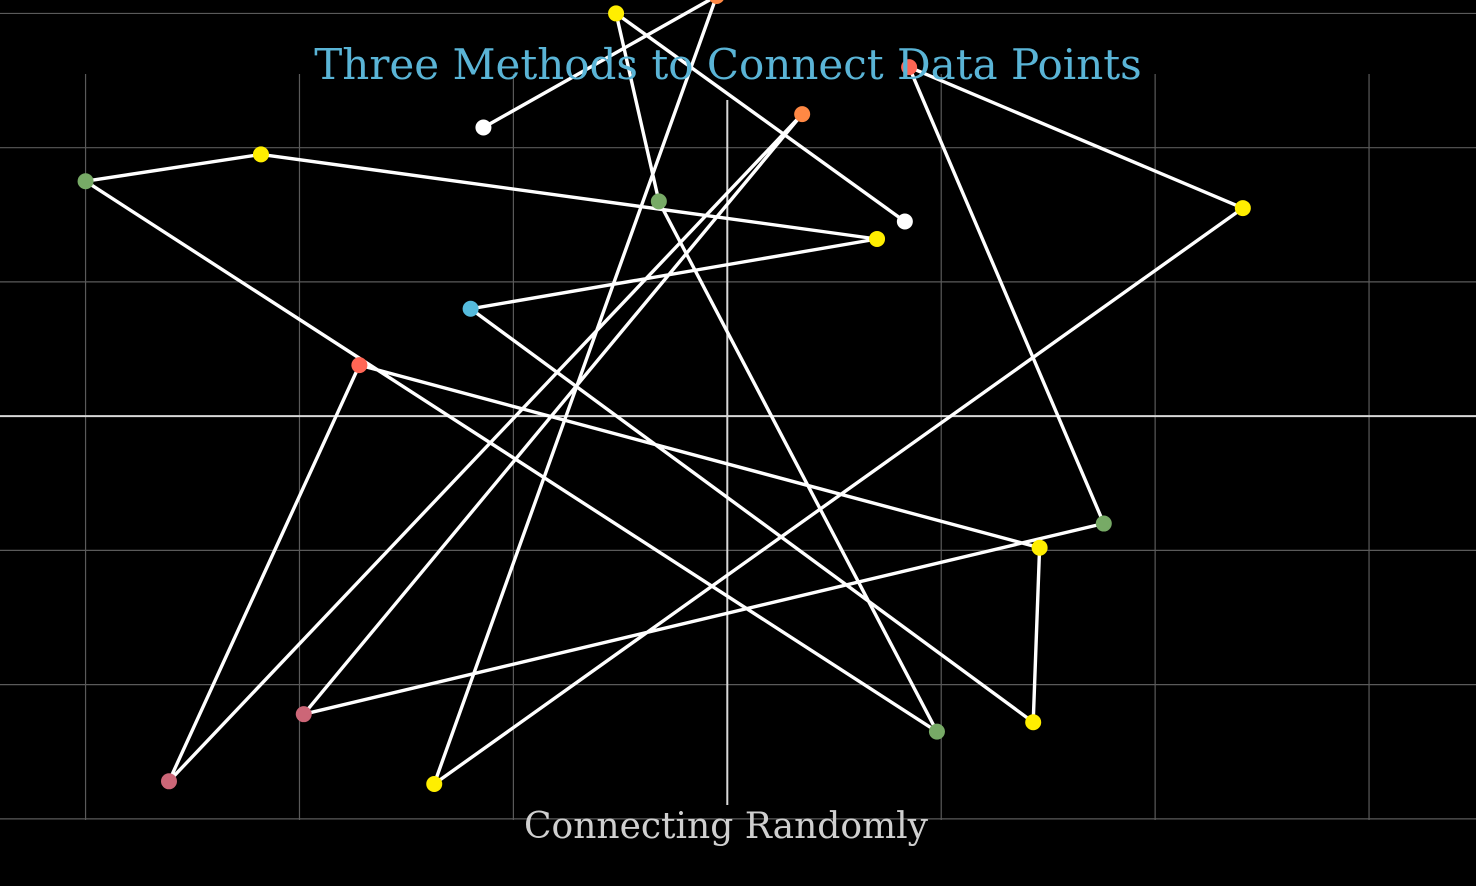 Image resolution: width=1476 pixels, height=886 pixels. Describe the element at coordinates (727, 64) in the screenshot. I see `chart-title: Three Methods to Connect Data Points` at that location.